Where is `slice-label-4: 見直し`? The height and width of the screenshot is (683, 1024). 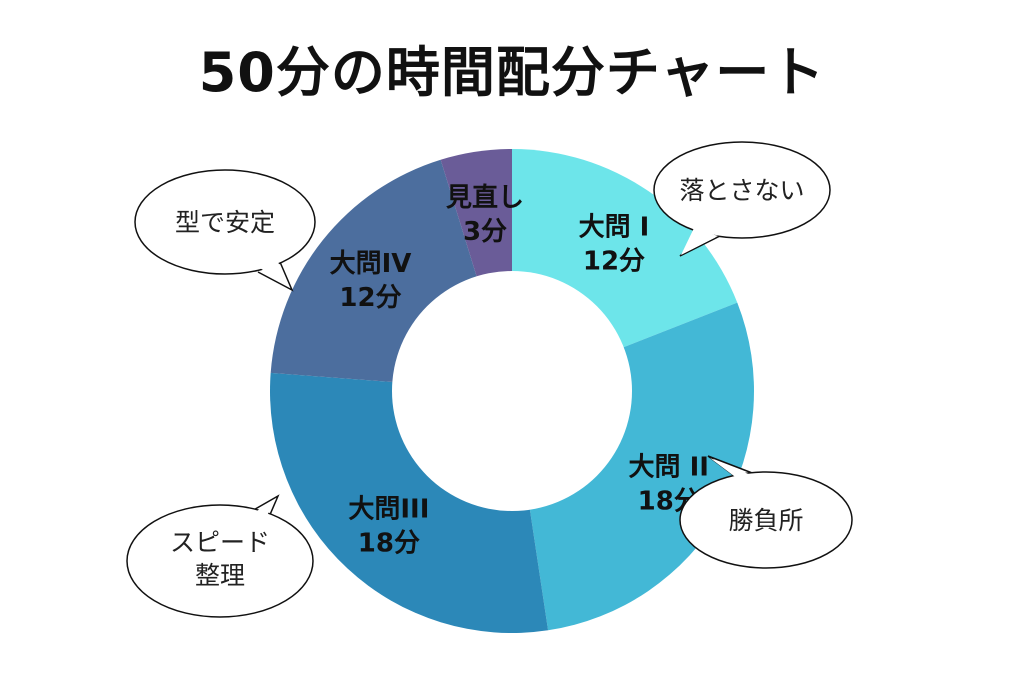
slice-label-4: 見直し is located at coordinates (485, 198).